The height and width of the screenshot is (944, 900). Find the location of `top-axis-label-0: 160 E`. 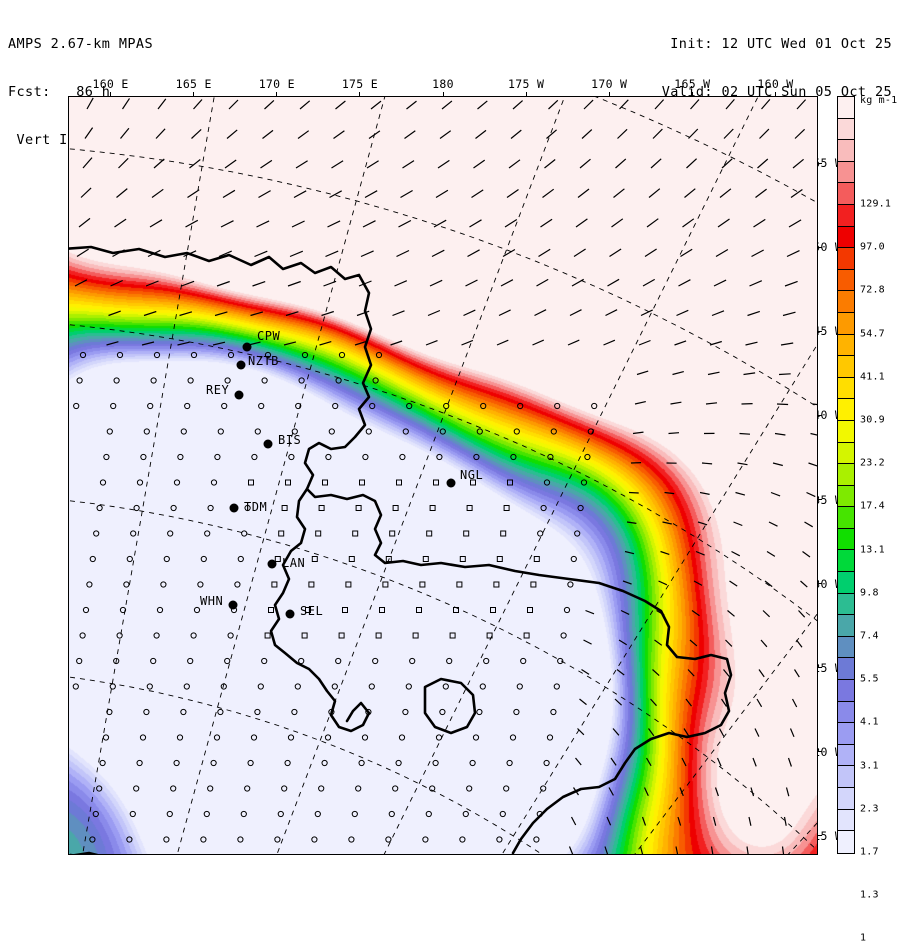

top-axis-label-0: 160 E is located at coordinates (110, 84).